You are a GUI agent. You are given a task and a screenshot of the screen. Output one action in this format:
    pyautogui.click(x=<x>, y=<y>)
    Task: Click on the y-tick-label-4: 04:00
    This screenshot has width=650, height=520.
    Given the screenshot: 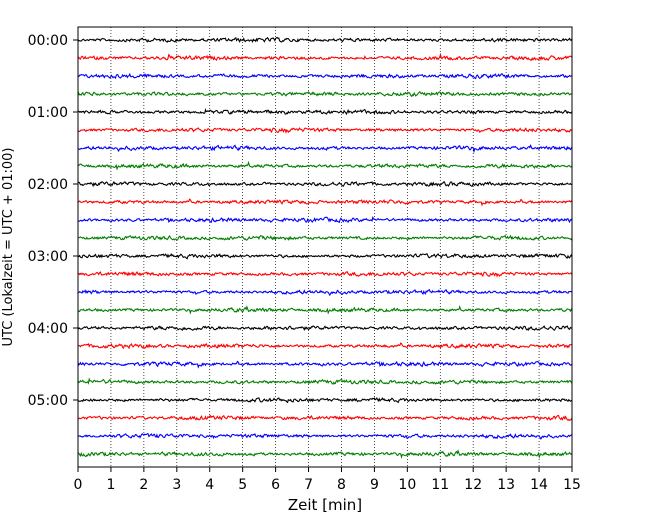 What is the action you would take?
    pyautogui.click(x=48, y=329)
    